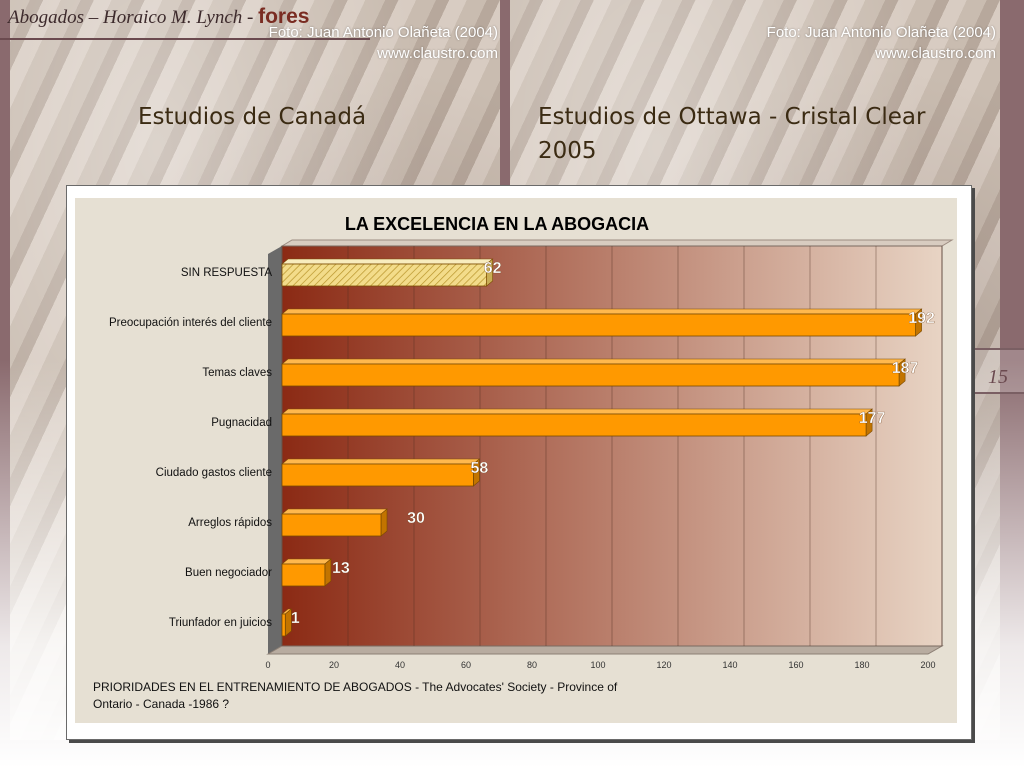 Image resolution: width=1024 pixels, height=768 pixels. I want to click on x-tick-label: 120, so click(663, 665).